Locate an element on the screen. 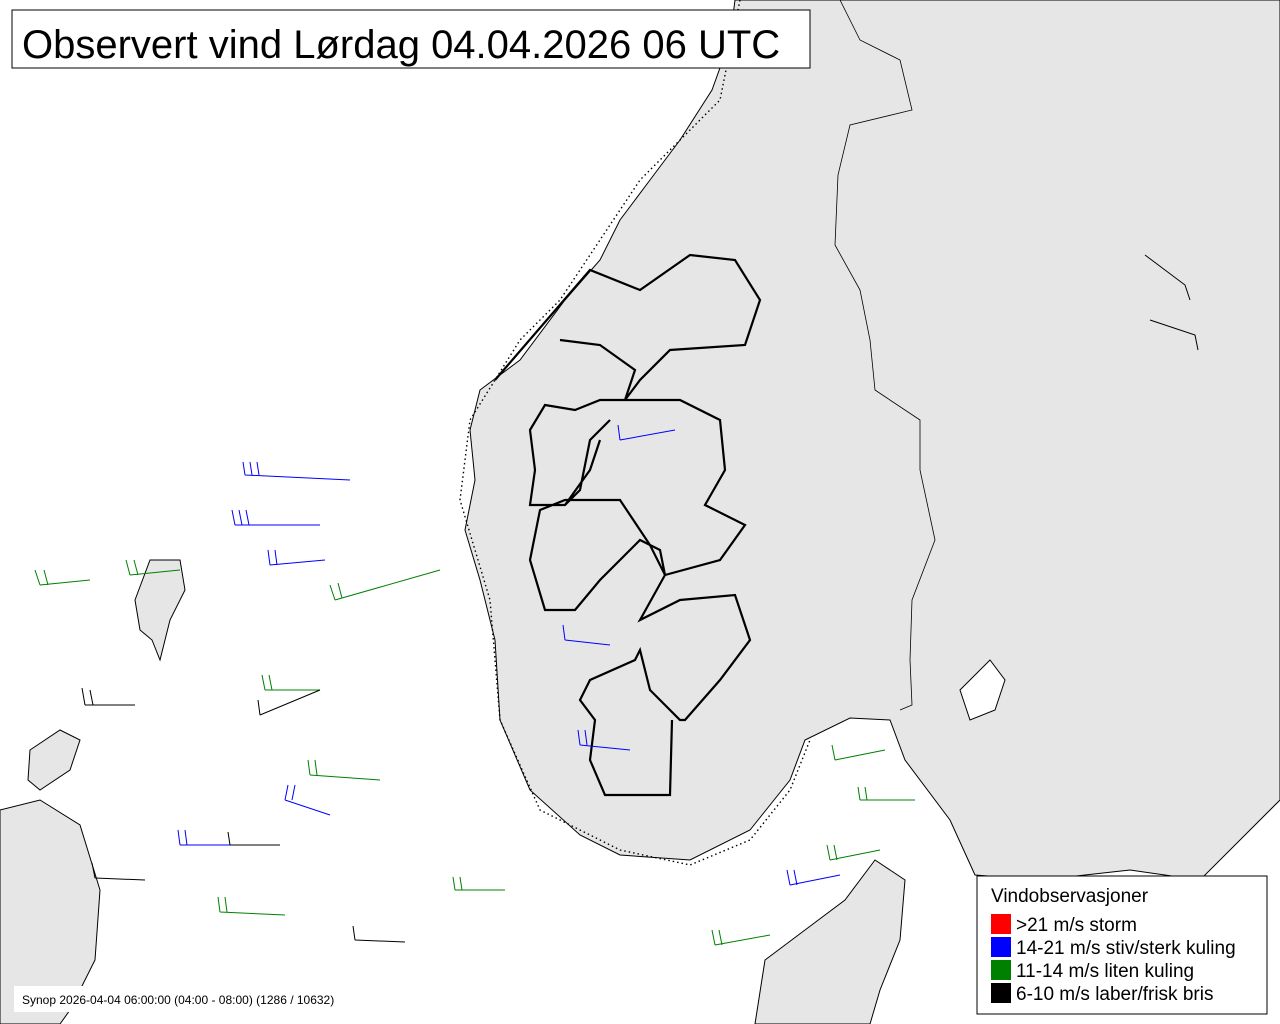 The height and width of the screenshot is (1024, 1280). legend-label: 11-14 m/s liten kuling is located at coordinates (1105, 971).